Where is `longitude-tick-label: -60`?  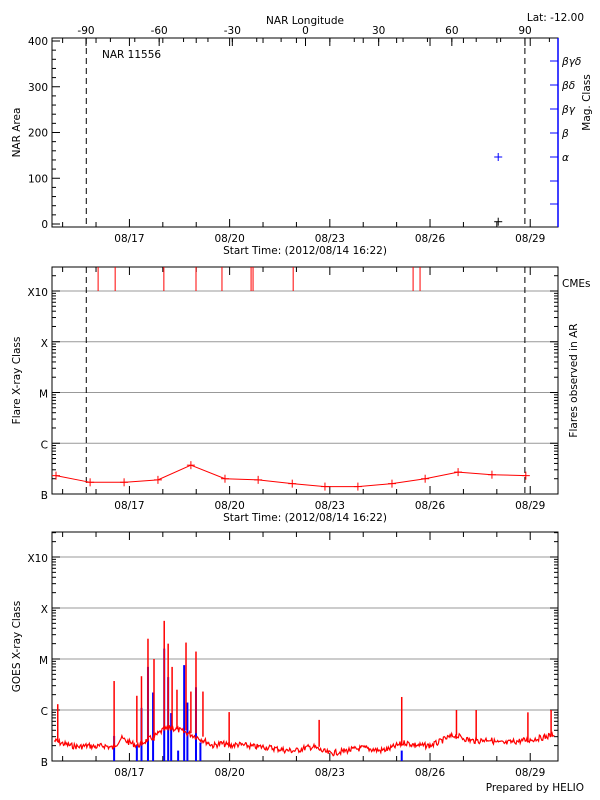 longitude-tick-label: -60 is located at coordinates (159, 31).